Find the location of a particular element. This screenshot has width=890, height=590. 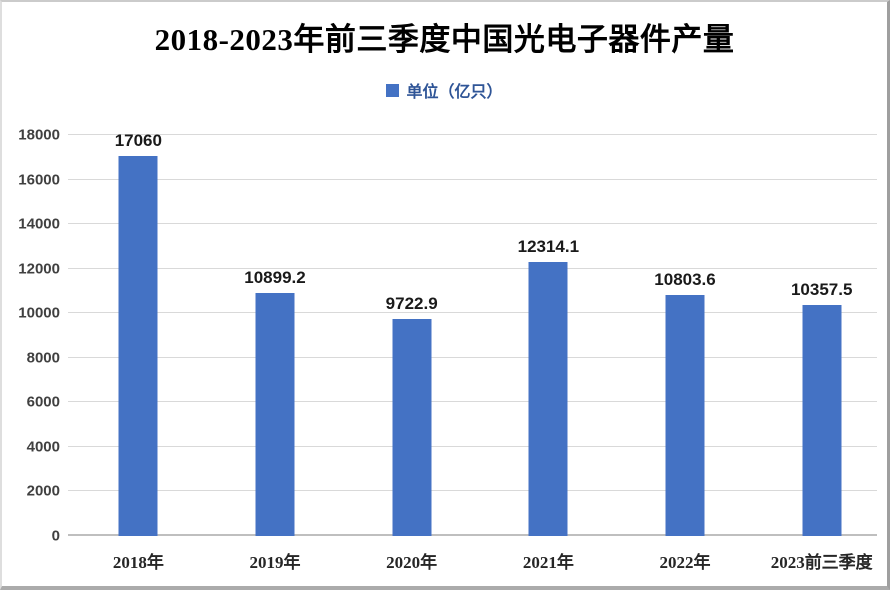

x-axis: 2018年 2019年 2020年 2021年 2022年 2023前三季度 is located at coordinates (478, 560).